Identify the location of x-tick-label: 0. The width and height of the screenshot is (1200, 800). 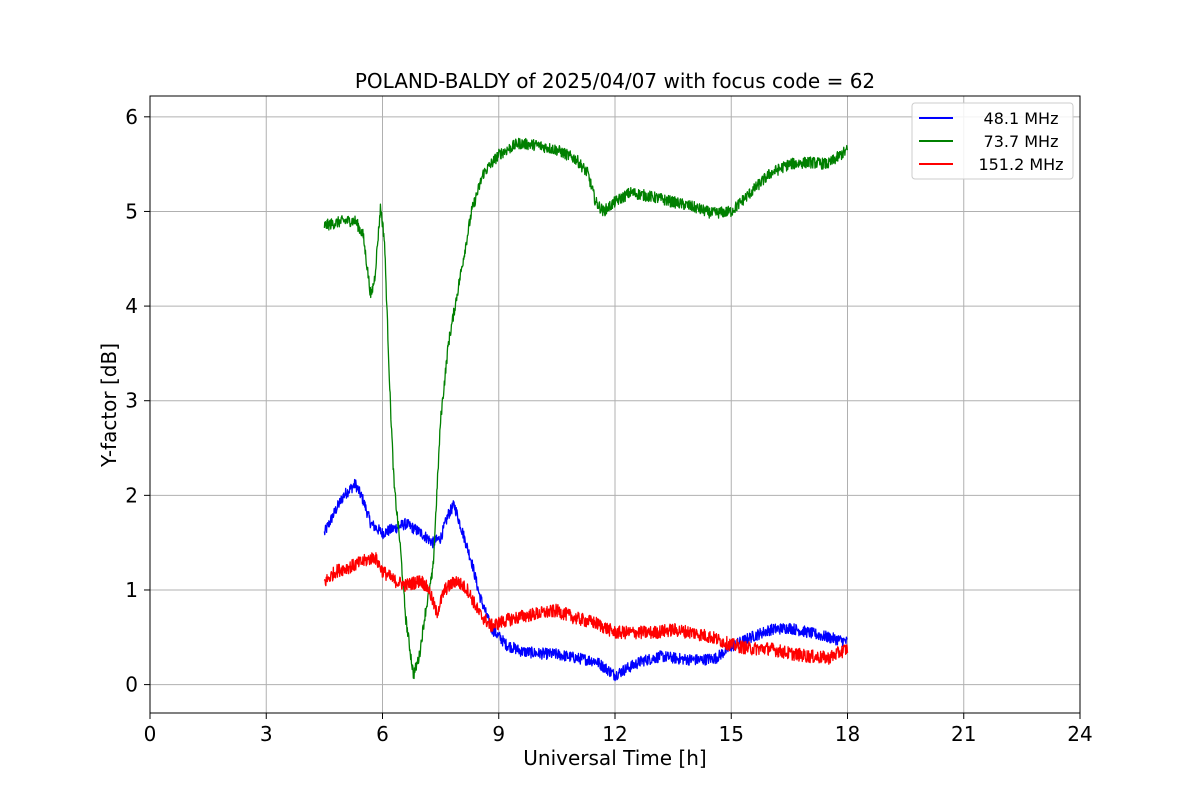
(150, 734).